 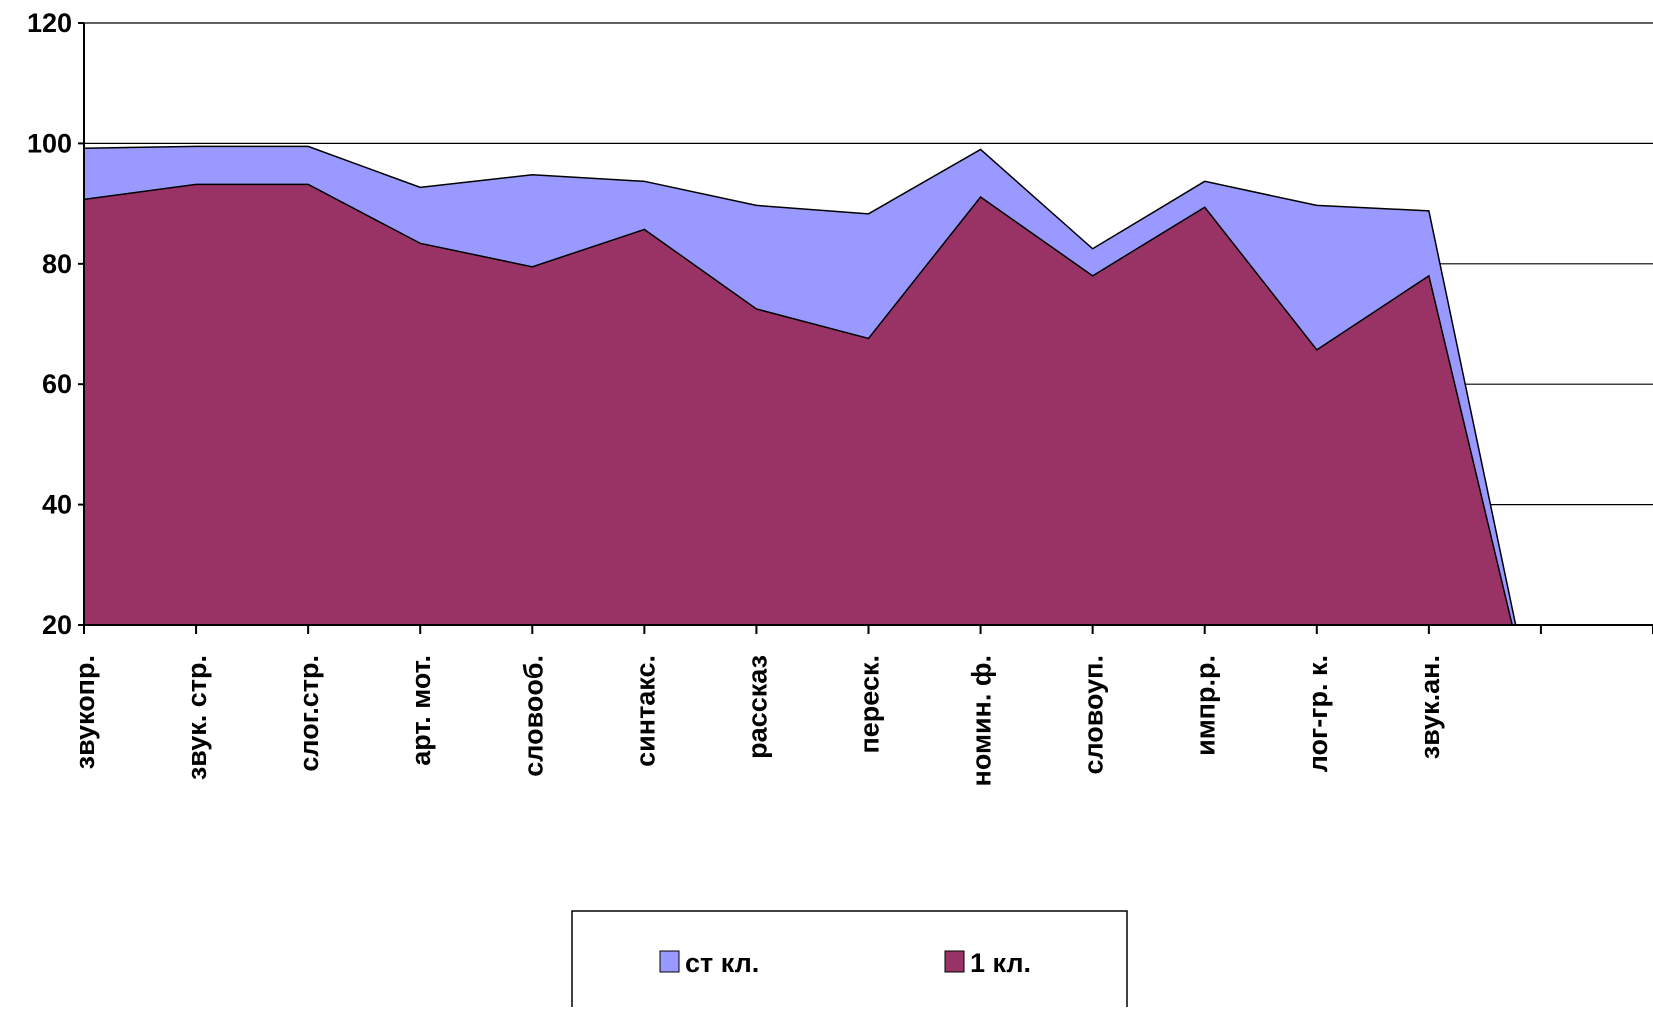 What do you see at coordinates (57, 625) in the screenshot?
I see `y-tick-label: 20` at bounding box center [57, 625].